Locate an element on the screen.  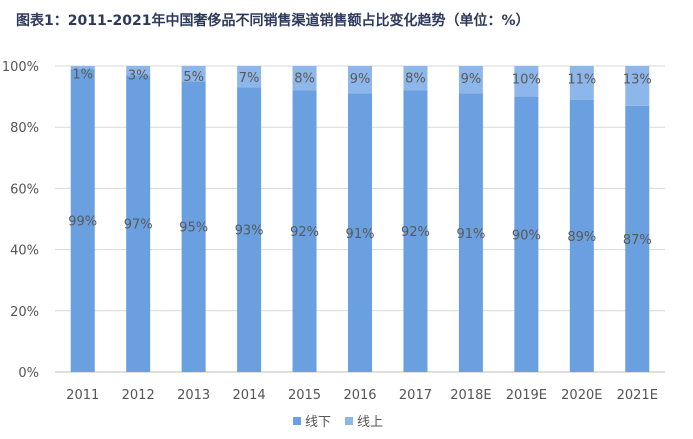
chart-title: 图表1：2011-2021年中国奢侈品不同销售渠道销售额占比变化趋势（单位：%） is located at coordinates (273, 21).